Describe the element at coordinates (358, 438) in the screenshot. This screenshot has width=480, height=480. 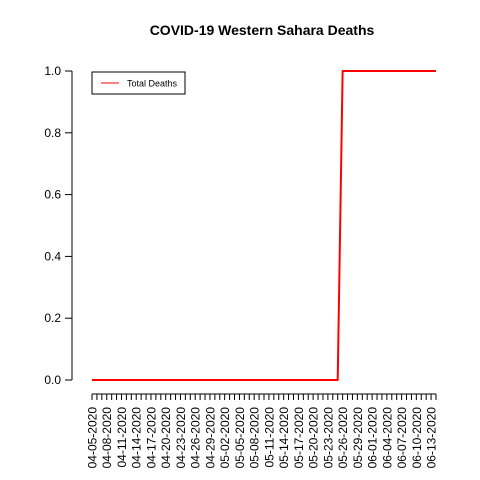
I see `x-tick-label: 05-29-2020` at that location.